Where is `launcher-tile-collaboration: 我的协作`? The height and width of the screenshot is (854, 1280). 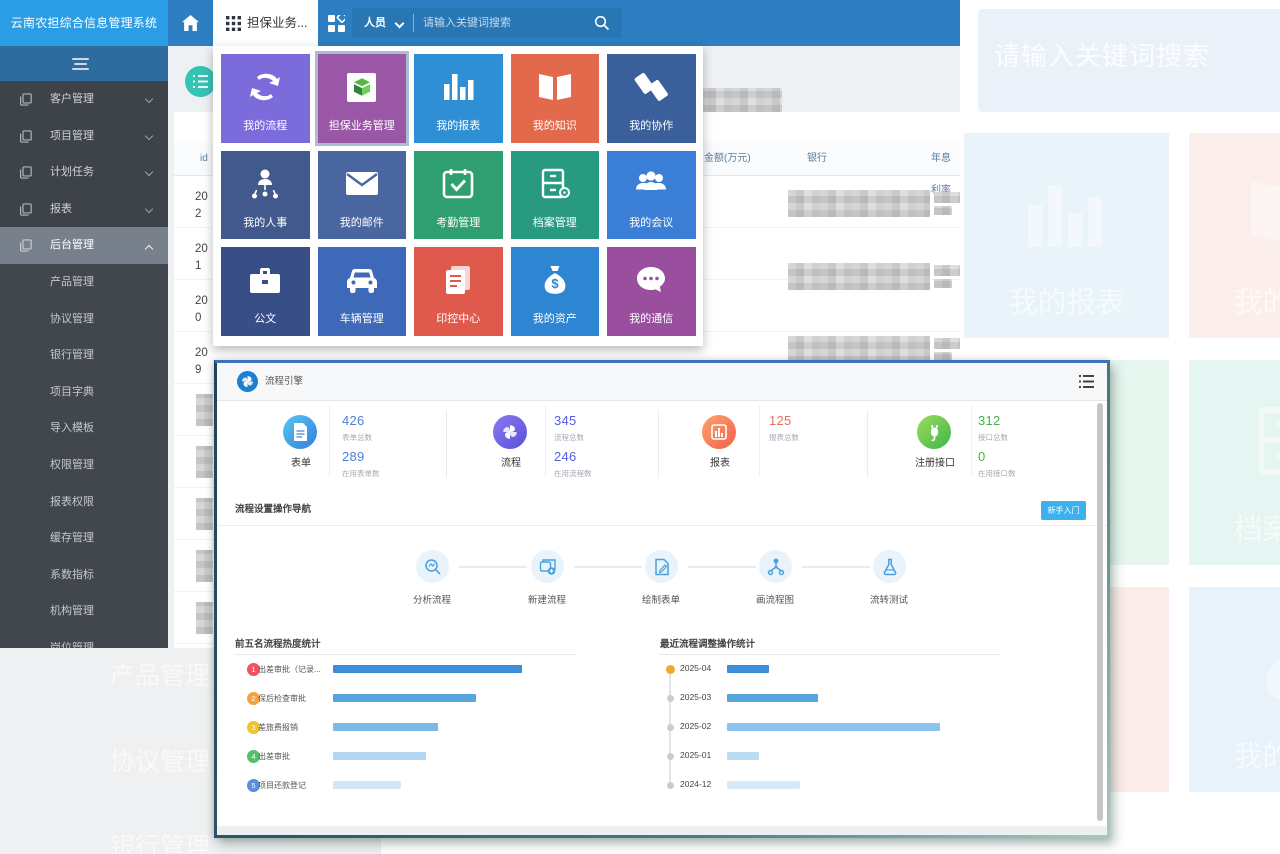 launcher-tile-collaboration: 我的协作 is located at coordinates (651, 98).